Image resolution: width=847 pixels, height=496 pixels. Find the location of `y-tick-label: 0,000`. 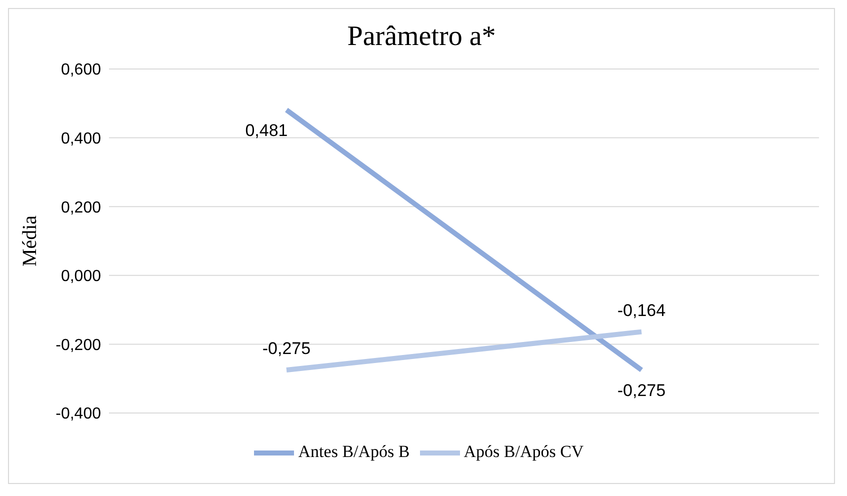

y-tick-label: 0,000 is located at coordinates (81, 277).